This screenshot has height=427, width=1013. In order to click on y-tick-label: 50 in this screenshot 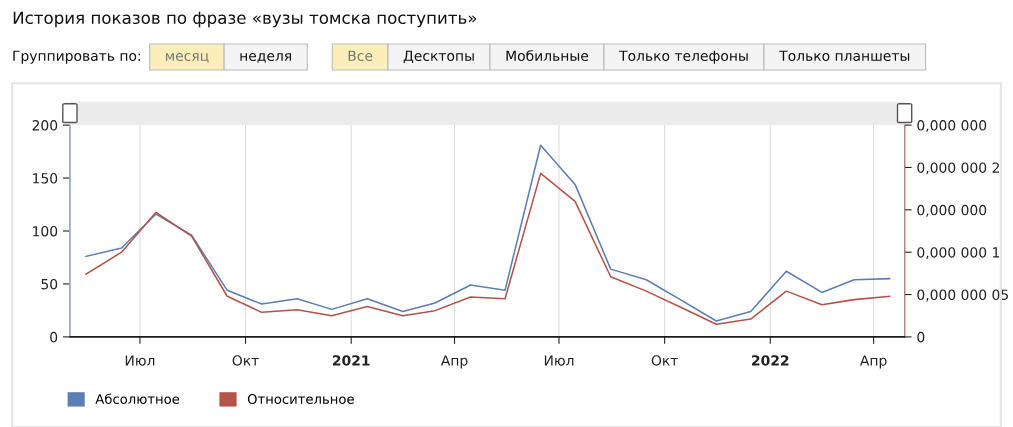, I will do `click(49, 284)`.